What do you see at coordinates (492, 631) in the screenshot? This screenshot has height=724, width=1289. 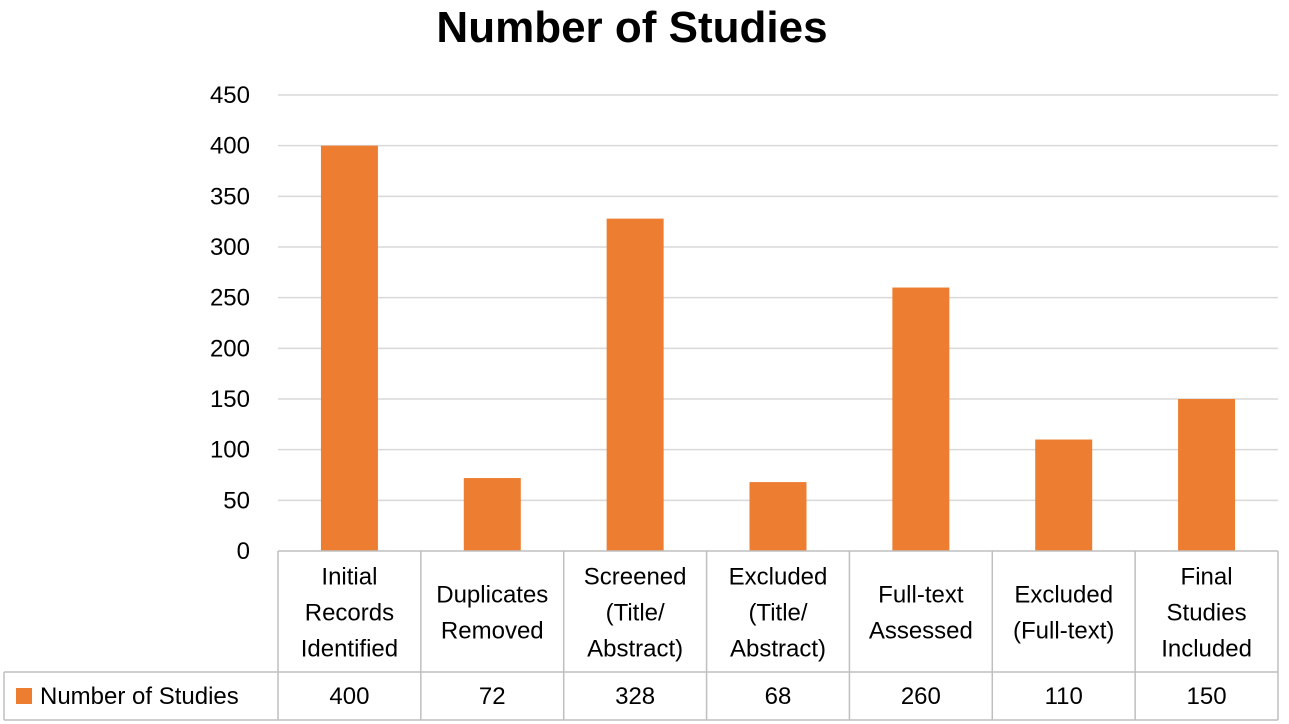 I see `category-label-line: Removed` at bounding box center [492, 631].